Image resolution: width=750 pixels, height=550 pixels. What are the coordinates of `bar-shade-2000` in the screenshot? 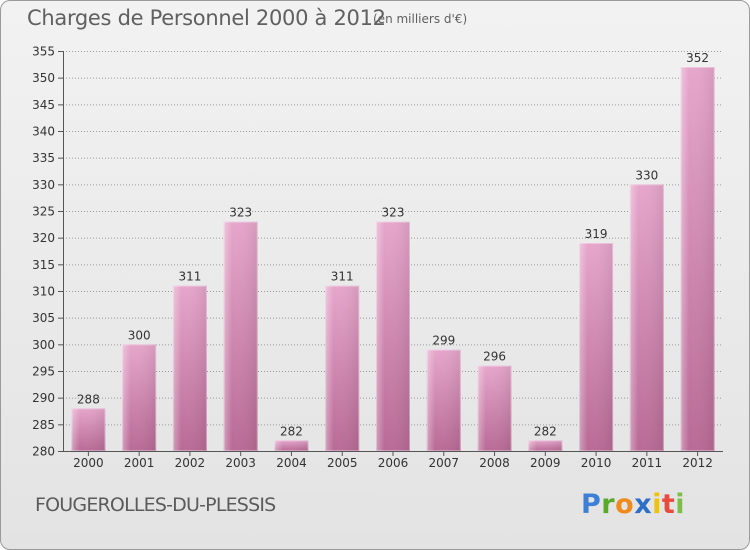 It's located at (88, 429).